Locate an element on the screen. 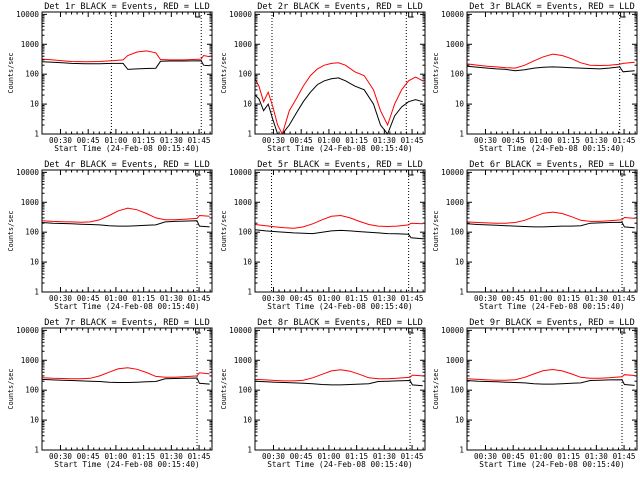 The width and height of the screenshot is (640, 480). panel-title: Det 9r BLACK = Events, RED = LLD is located at coordinates (552, 323).